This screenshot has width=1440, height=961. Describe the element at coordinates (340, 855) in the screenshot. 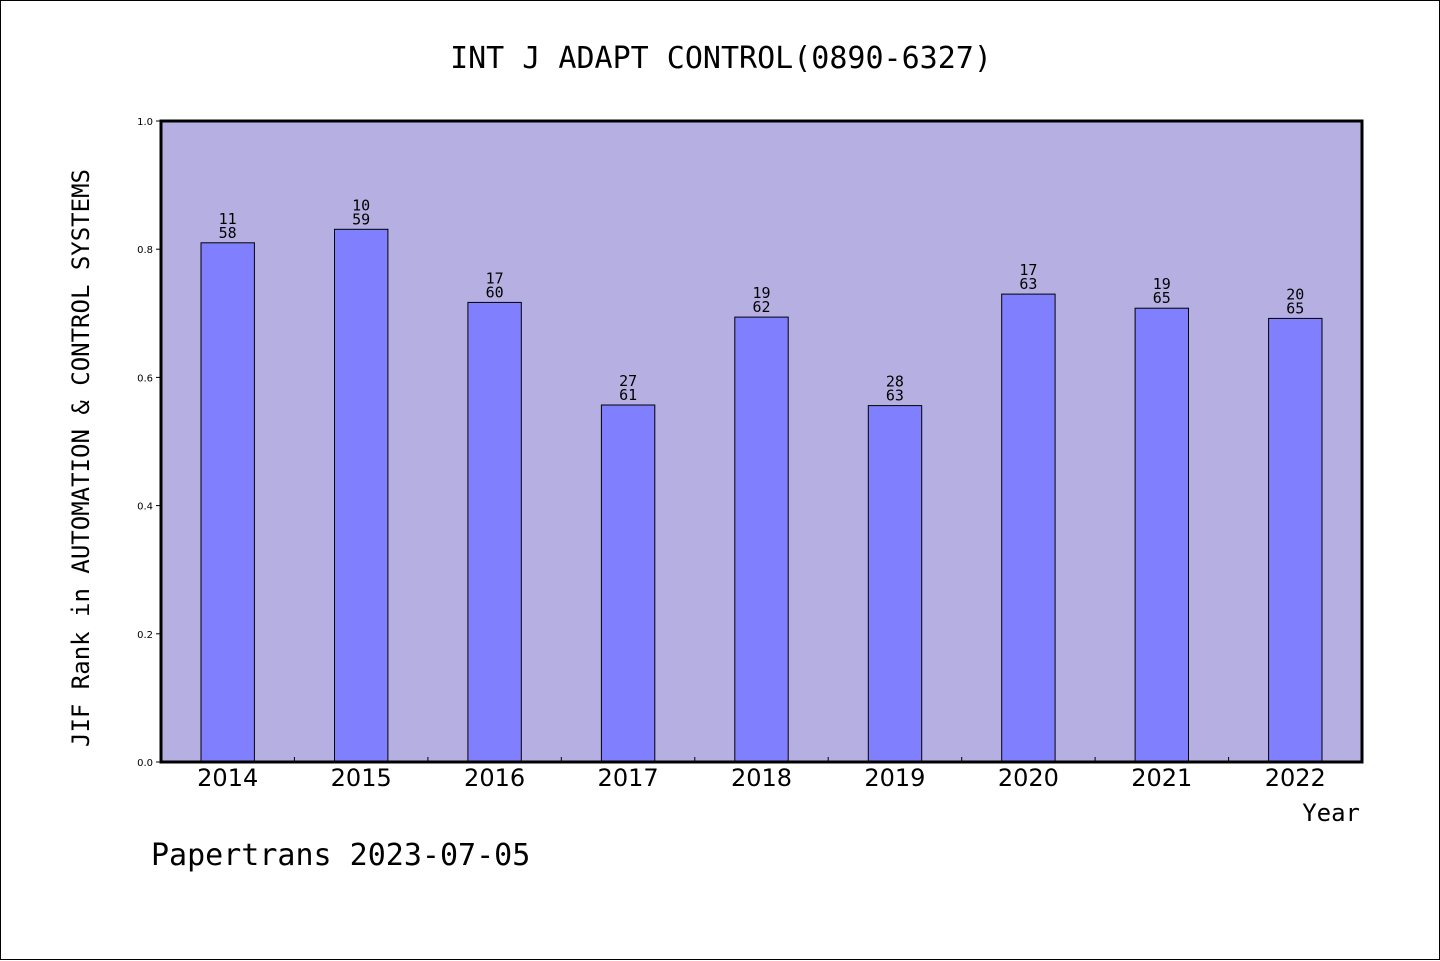

I see `footer-date: Papertrans 2023-07-05` at that location.